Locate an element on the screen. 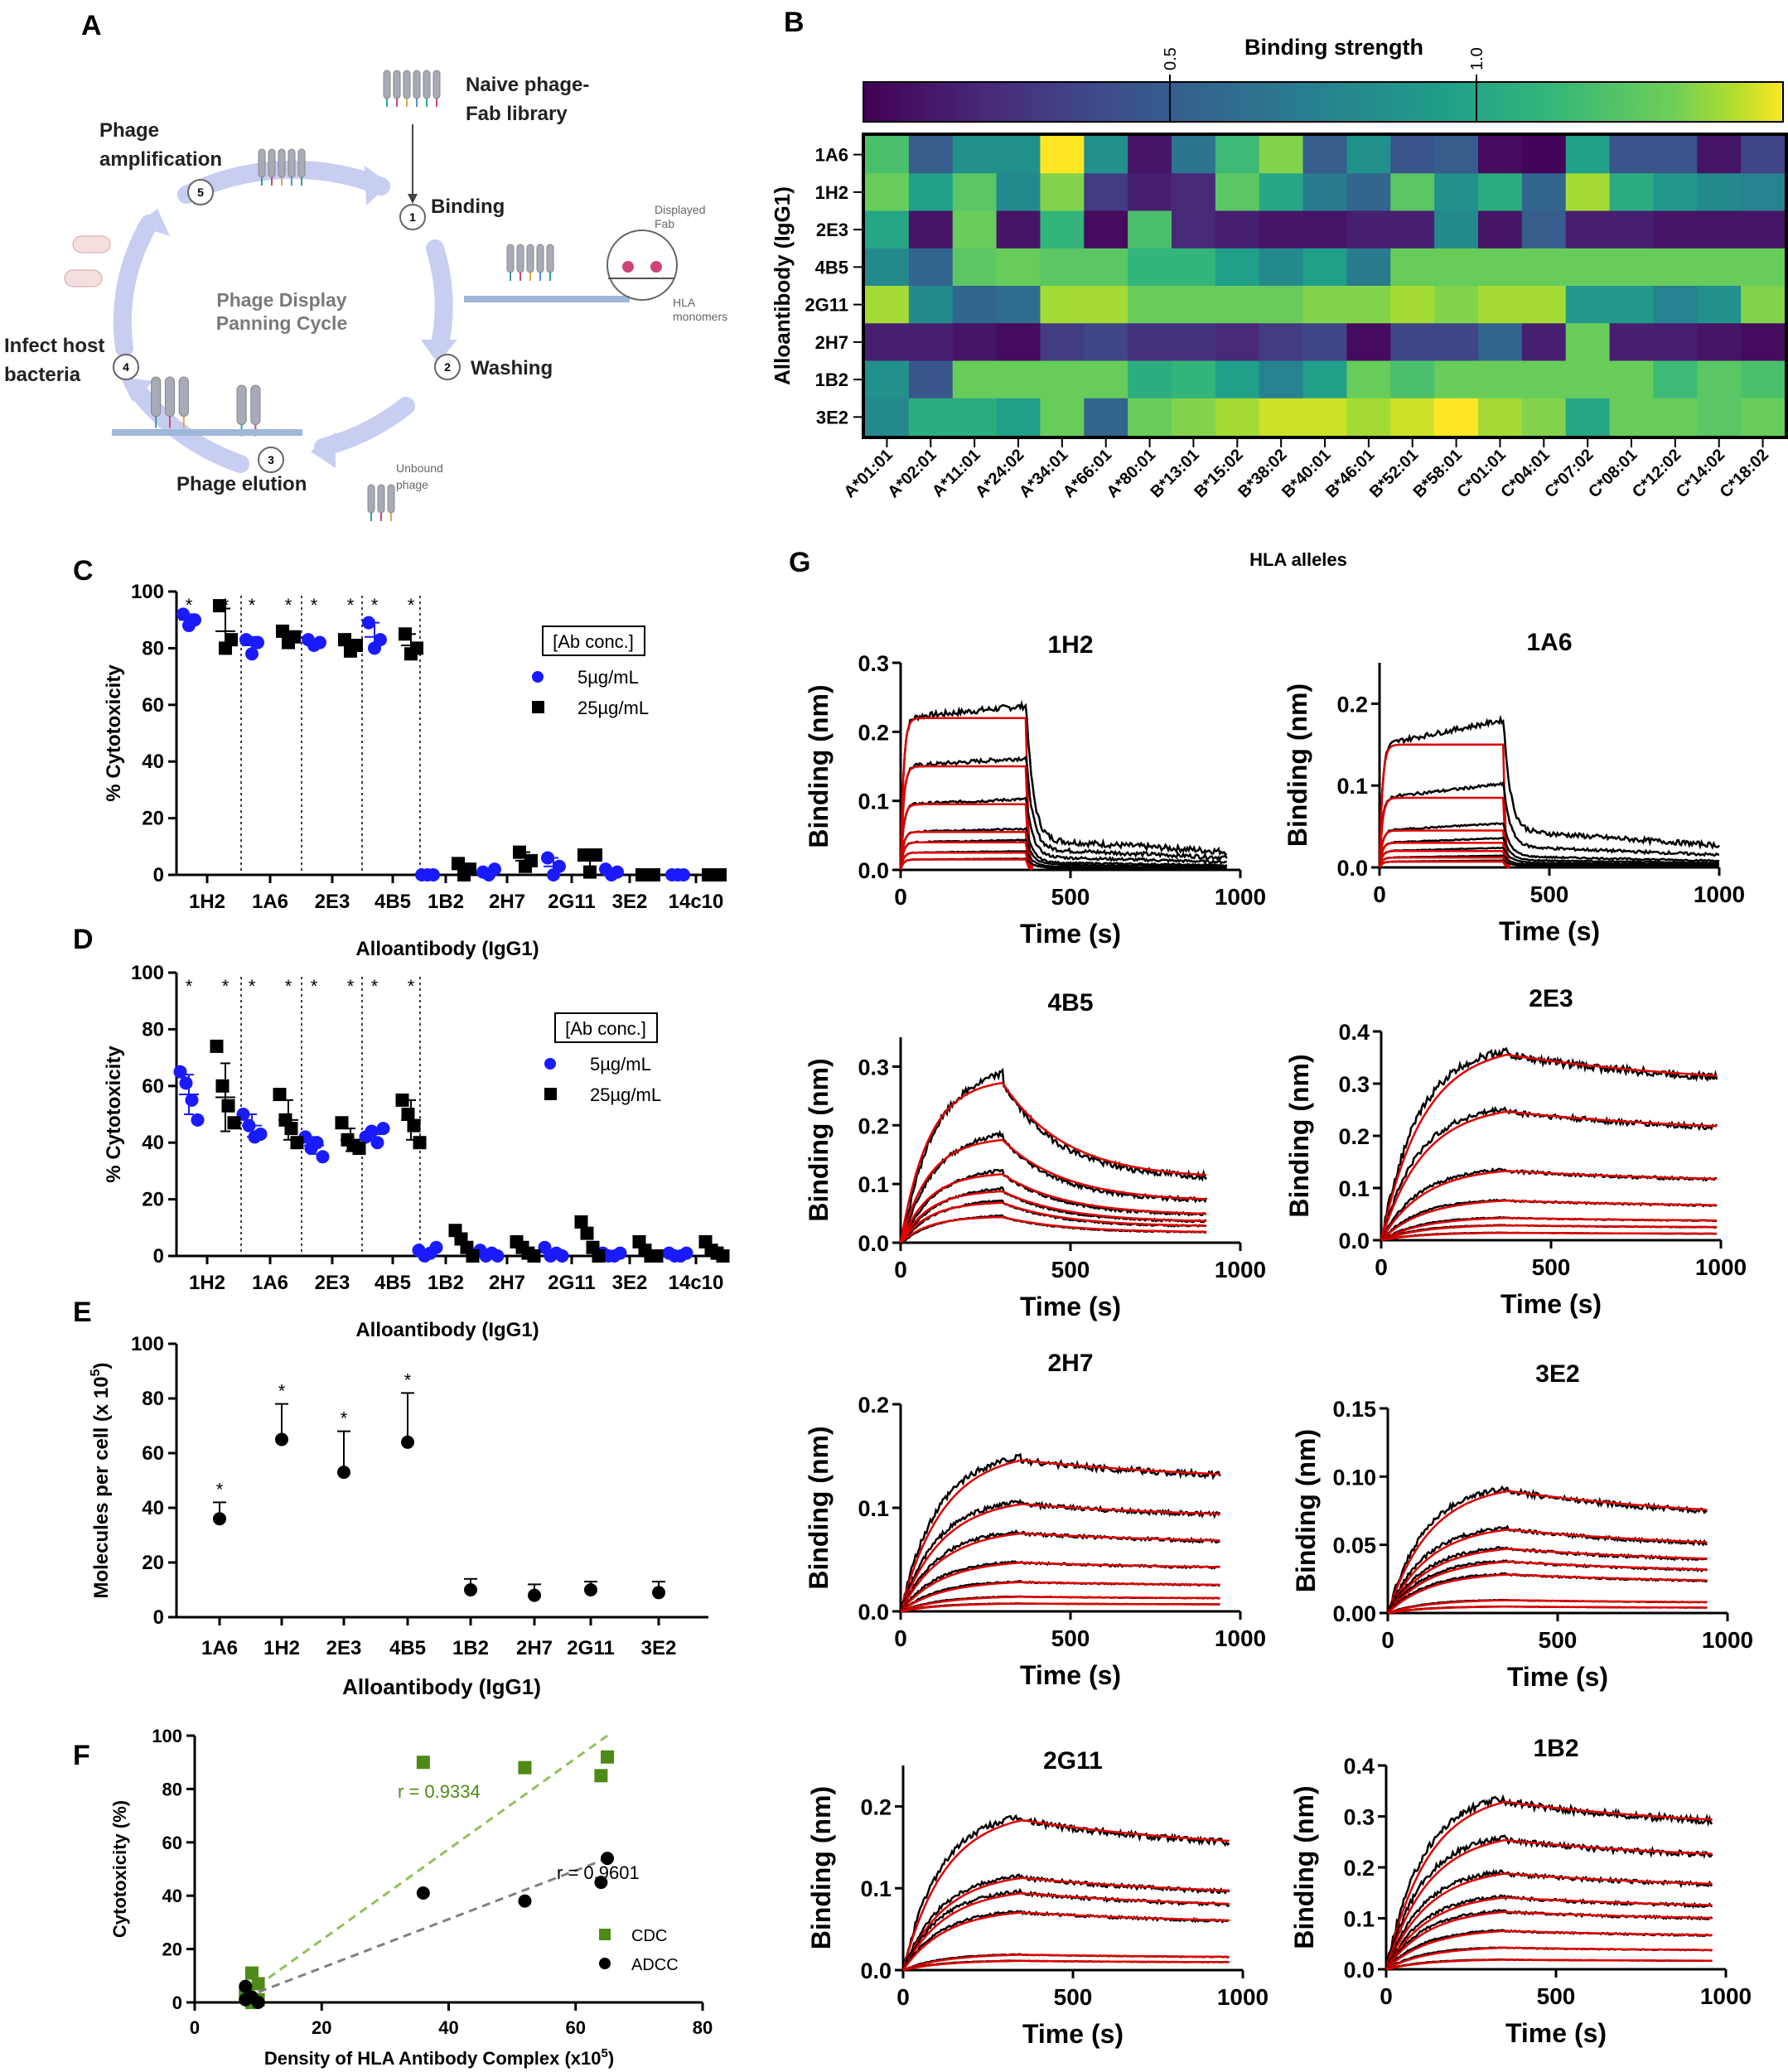 This screenshot has width=1788, height=2072. x-tick-label: 4B5 is located at coordinates (393, 902).